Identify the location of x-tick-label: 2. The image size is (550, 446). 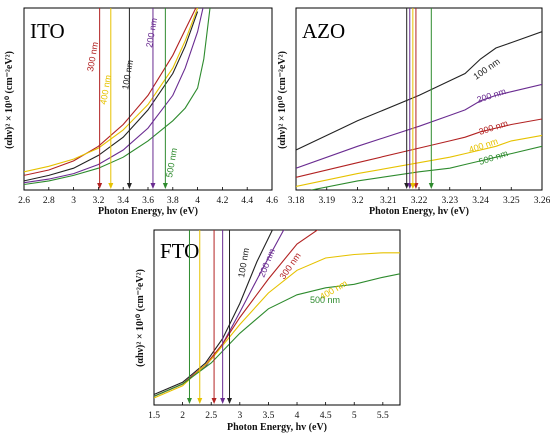
(182, 416).